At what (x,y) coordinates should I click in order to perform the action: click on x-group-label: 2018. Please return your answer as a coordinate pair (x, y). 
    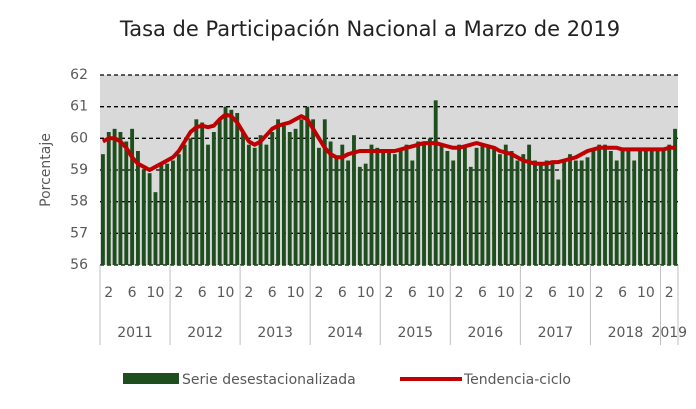
    Looking at the image, I should click on (626, 333).